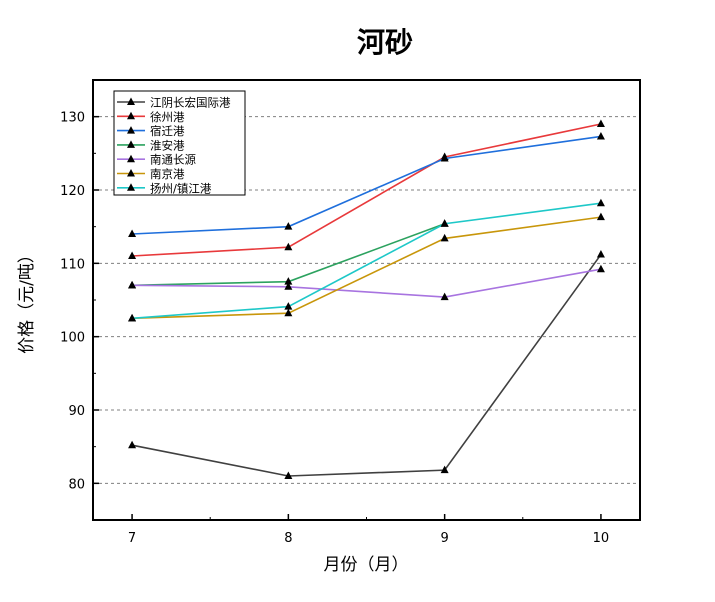  Describe the element at coordinates (76, 484) in the screenshot. I see `y-tick-label: 80` at that location.